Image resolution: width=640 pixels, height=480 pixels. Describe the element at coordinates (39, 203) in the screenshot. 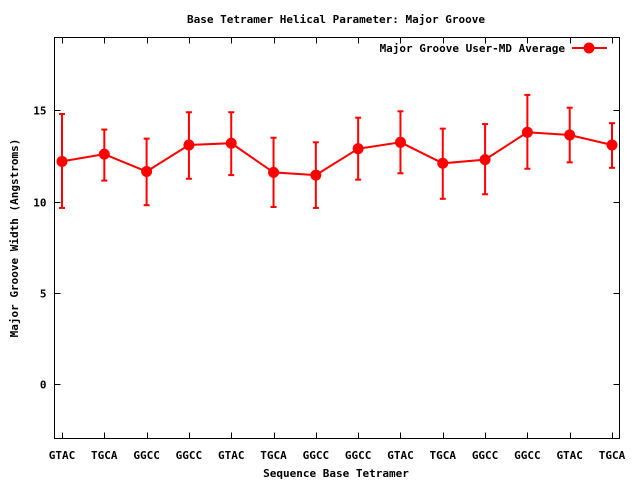

I see `y-tick-label: 10` at that location.